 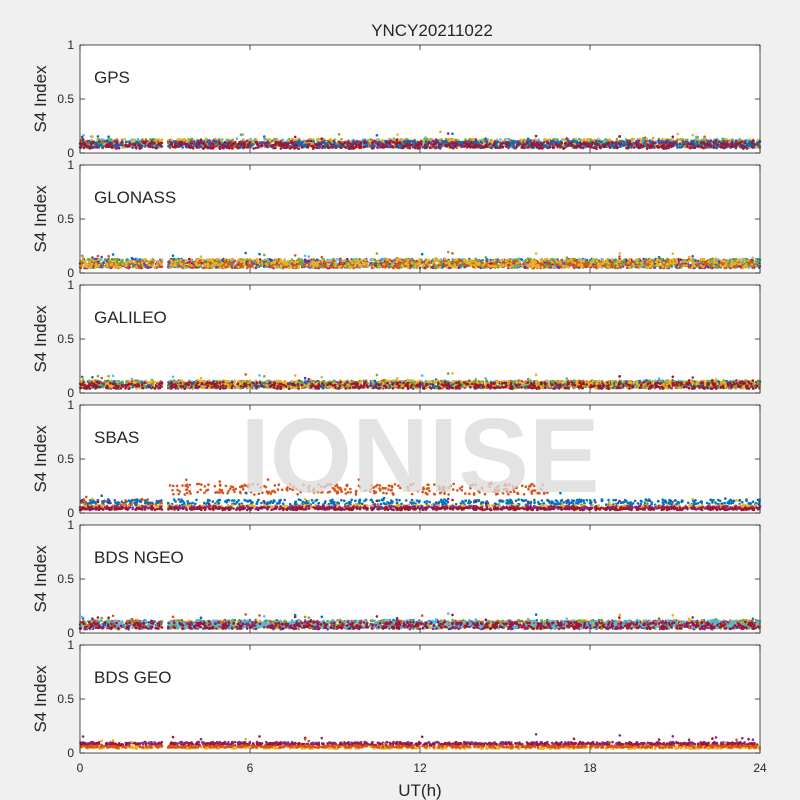 I want to click on panel-points, so click(x=420, y=140).